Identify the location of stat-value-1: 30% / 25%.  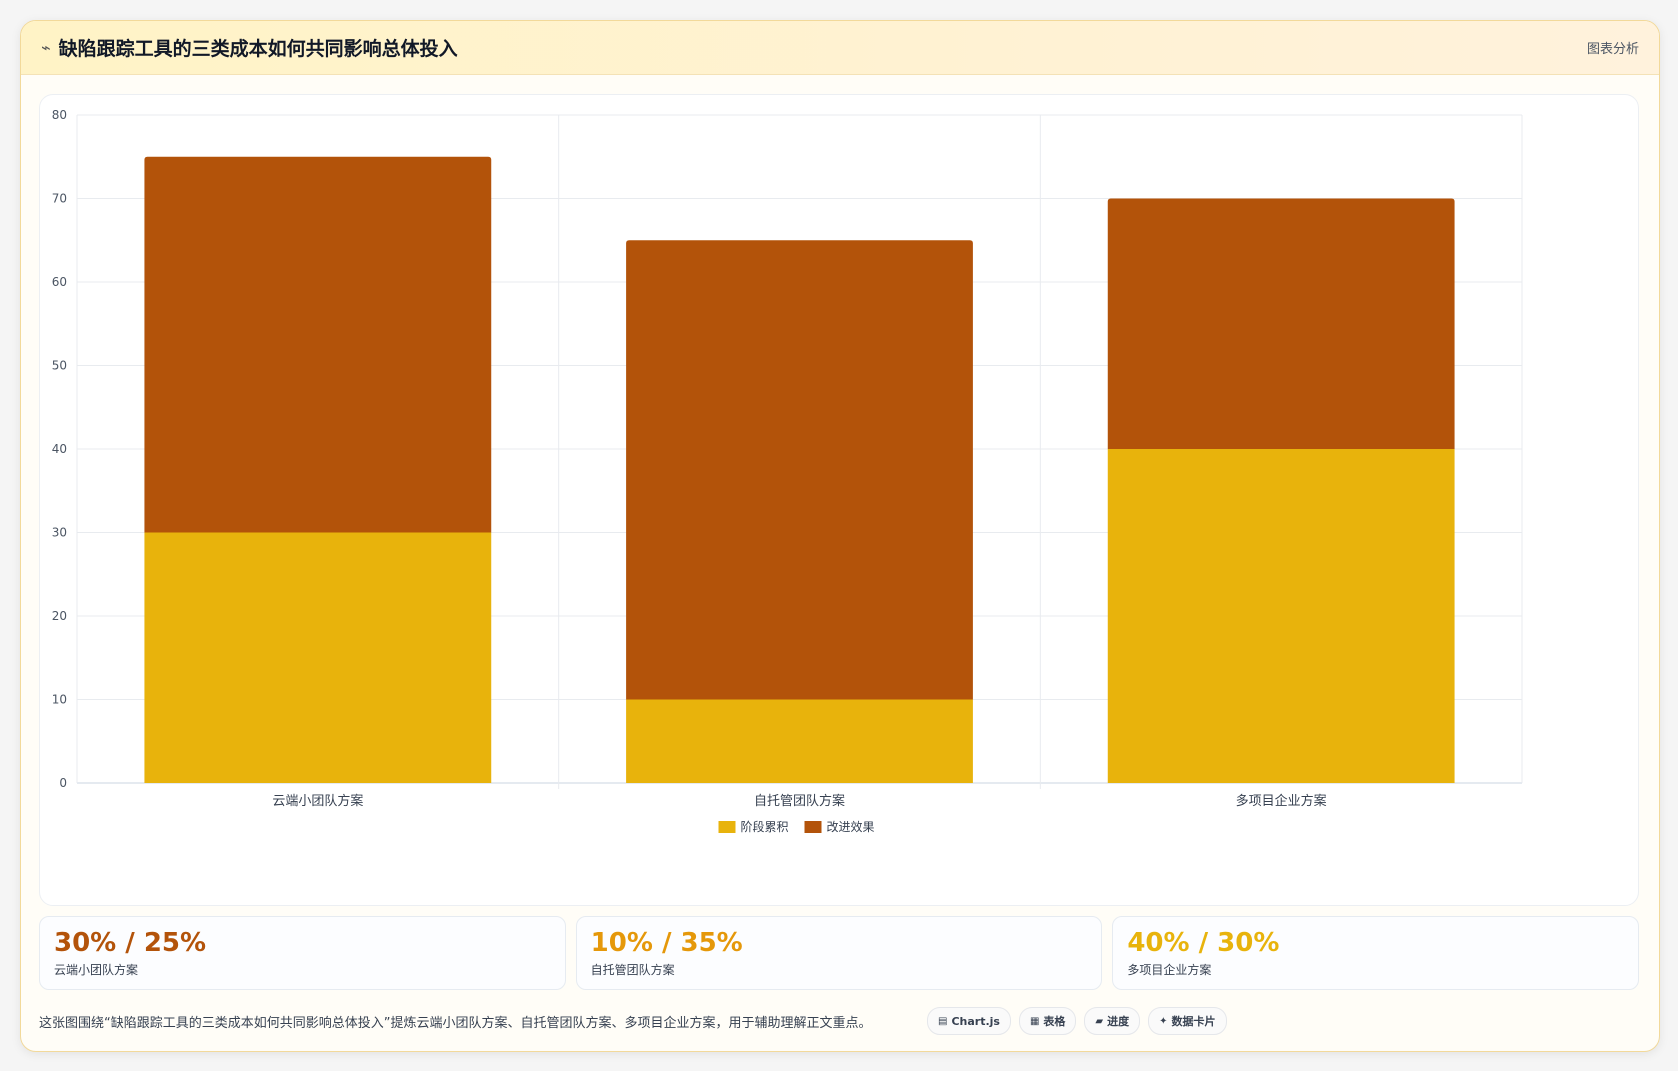
(130, 943).